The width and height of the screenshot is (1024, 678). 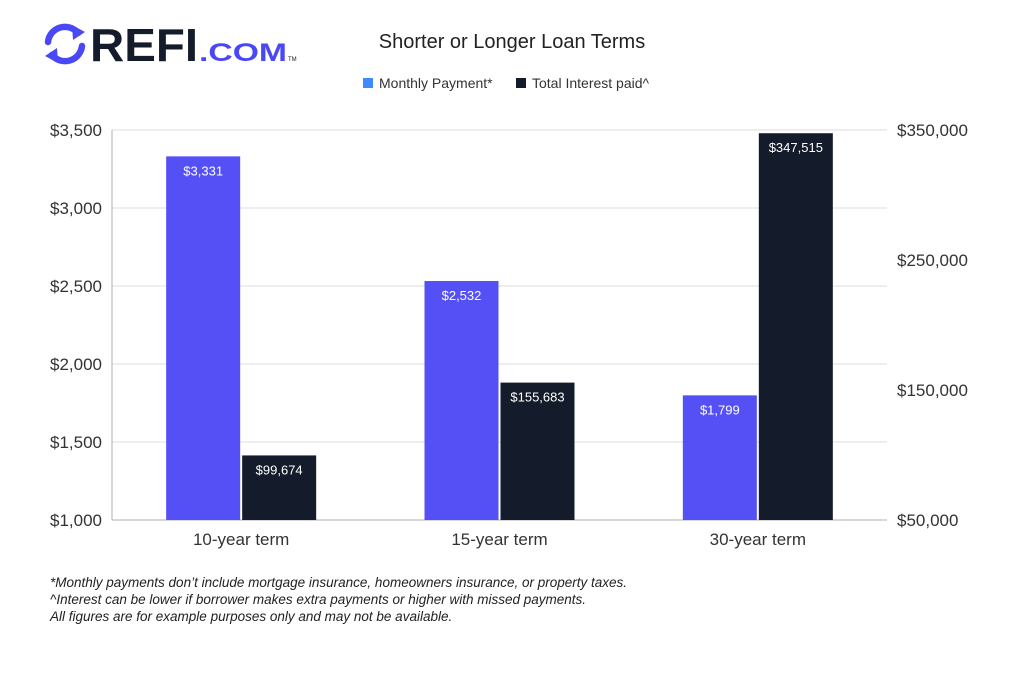 What do you see at coordinates (512, 42) in the screenshot?
I see `chart-title: Shorter or Longer Loan Terms` at bounding box center [512, 42].